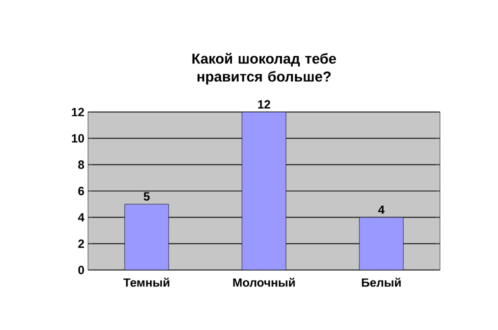 Image resolution: width=498 pixels, height=330 pixels. Describe the element at coordinates (147, 196) in the screenshot. I see `data-label: 5` at that location.